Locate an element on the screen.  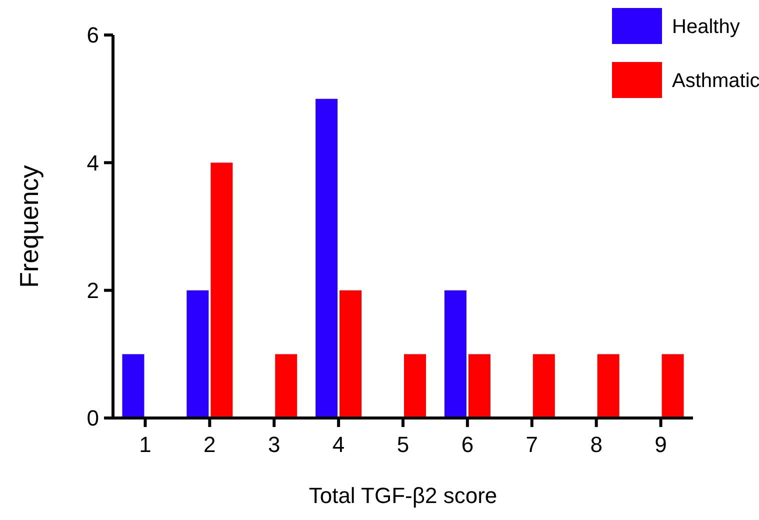
x-tick-label: 5 is located at coordinates (403, 444).